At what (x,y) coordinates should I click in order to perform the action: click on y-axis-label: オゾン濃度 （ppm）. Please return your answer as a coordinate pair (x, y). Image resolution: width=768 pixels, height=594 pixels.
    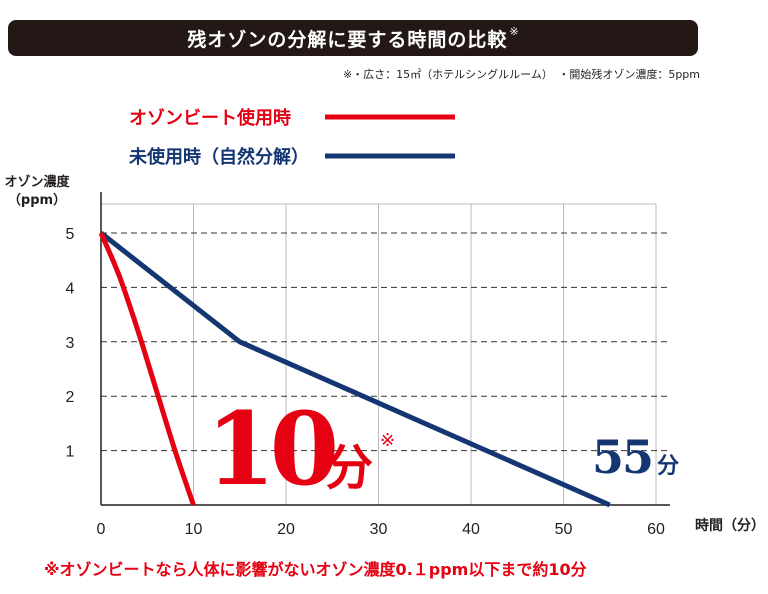
    Looking at the image, I should click on (37, 191).